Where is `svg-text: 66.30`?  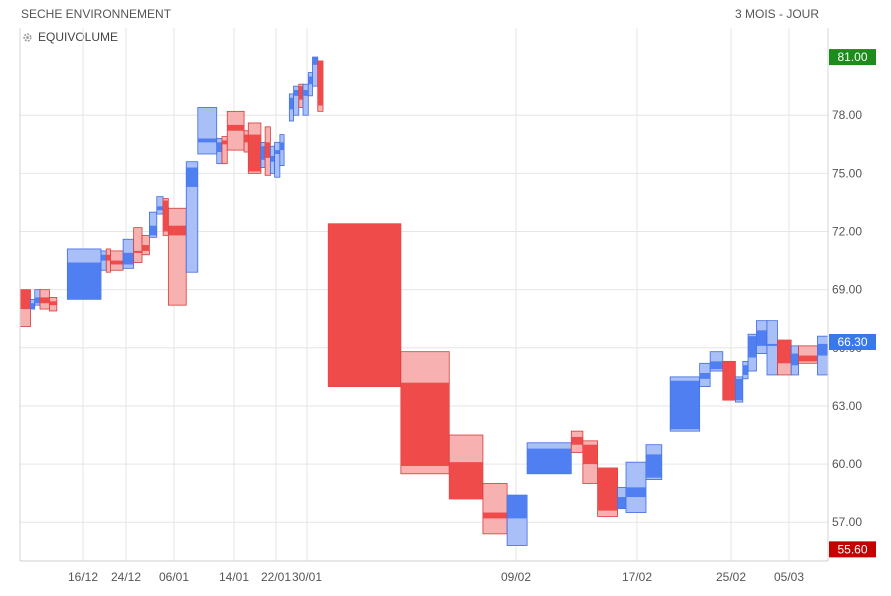
svg-text: 66.30 is located at coordinates (852, 342).